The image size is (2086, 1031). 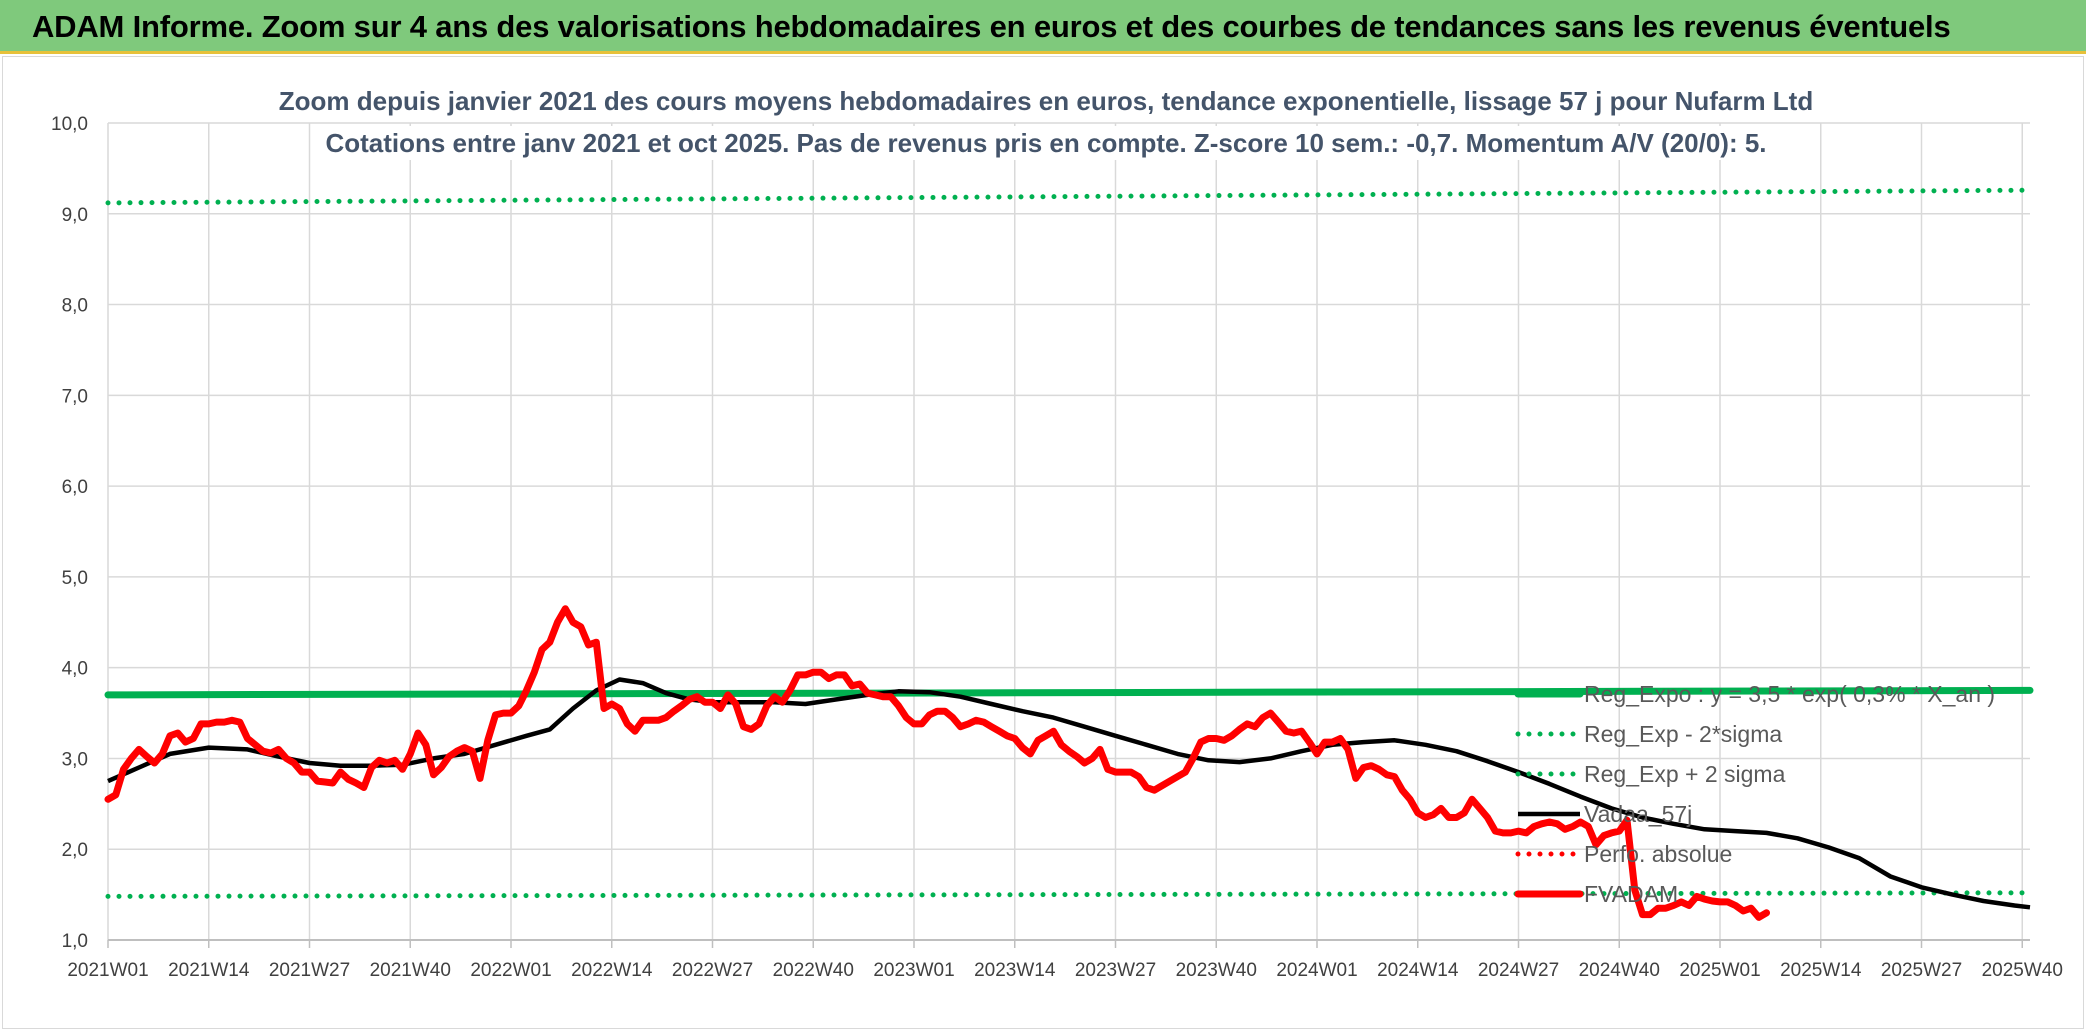 What do you see at coordinates (1316, 970) in the screenshot?
I see `x-tick-label: 2024W01` at bounding box center [1316, 970].